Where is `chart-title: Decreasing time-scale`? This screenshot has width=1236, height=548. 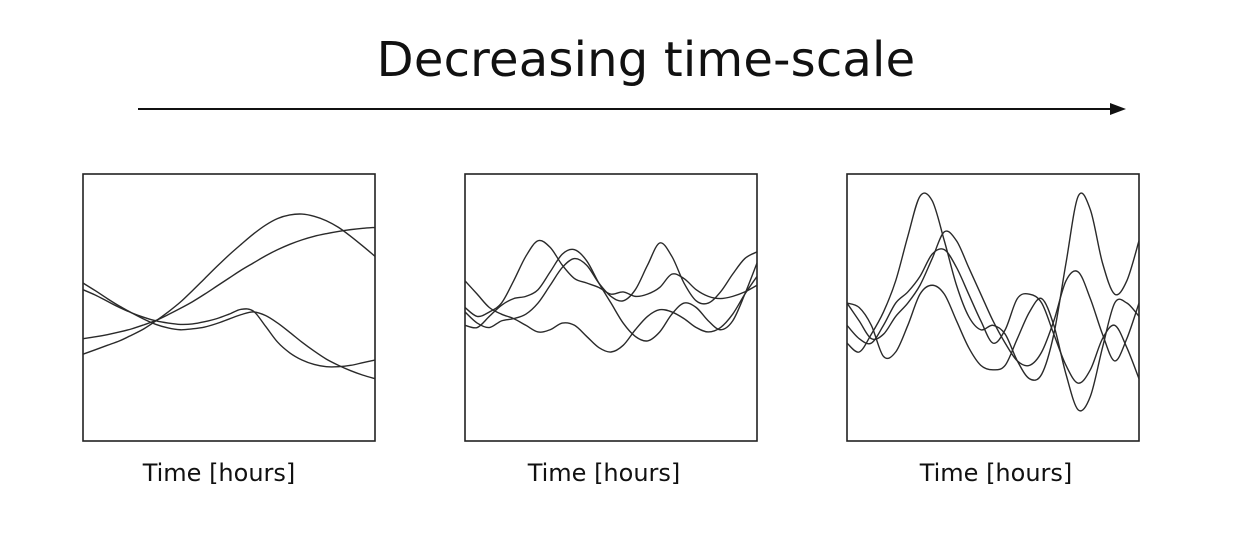 chart-title: Decreasing time-scale is located at coordinates (646, 60).